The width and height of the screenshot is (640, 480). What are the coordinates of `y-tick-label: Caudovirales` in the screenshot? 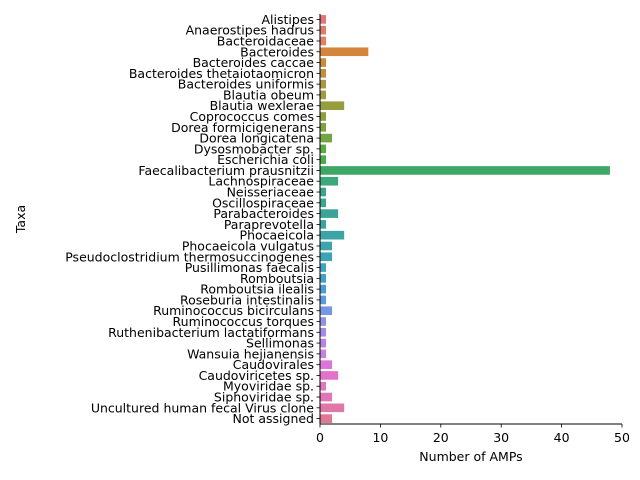 It's located at (273, 364).